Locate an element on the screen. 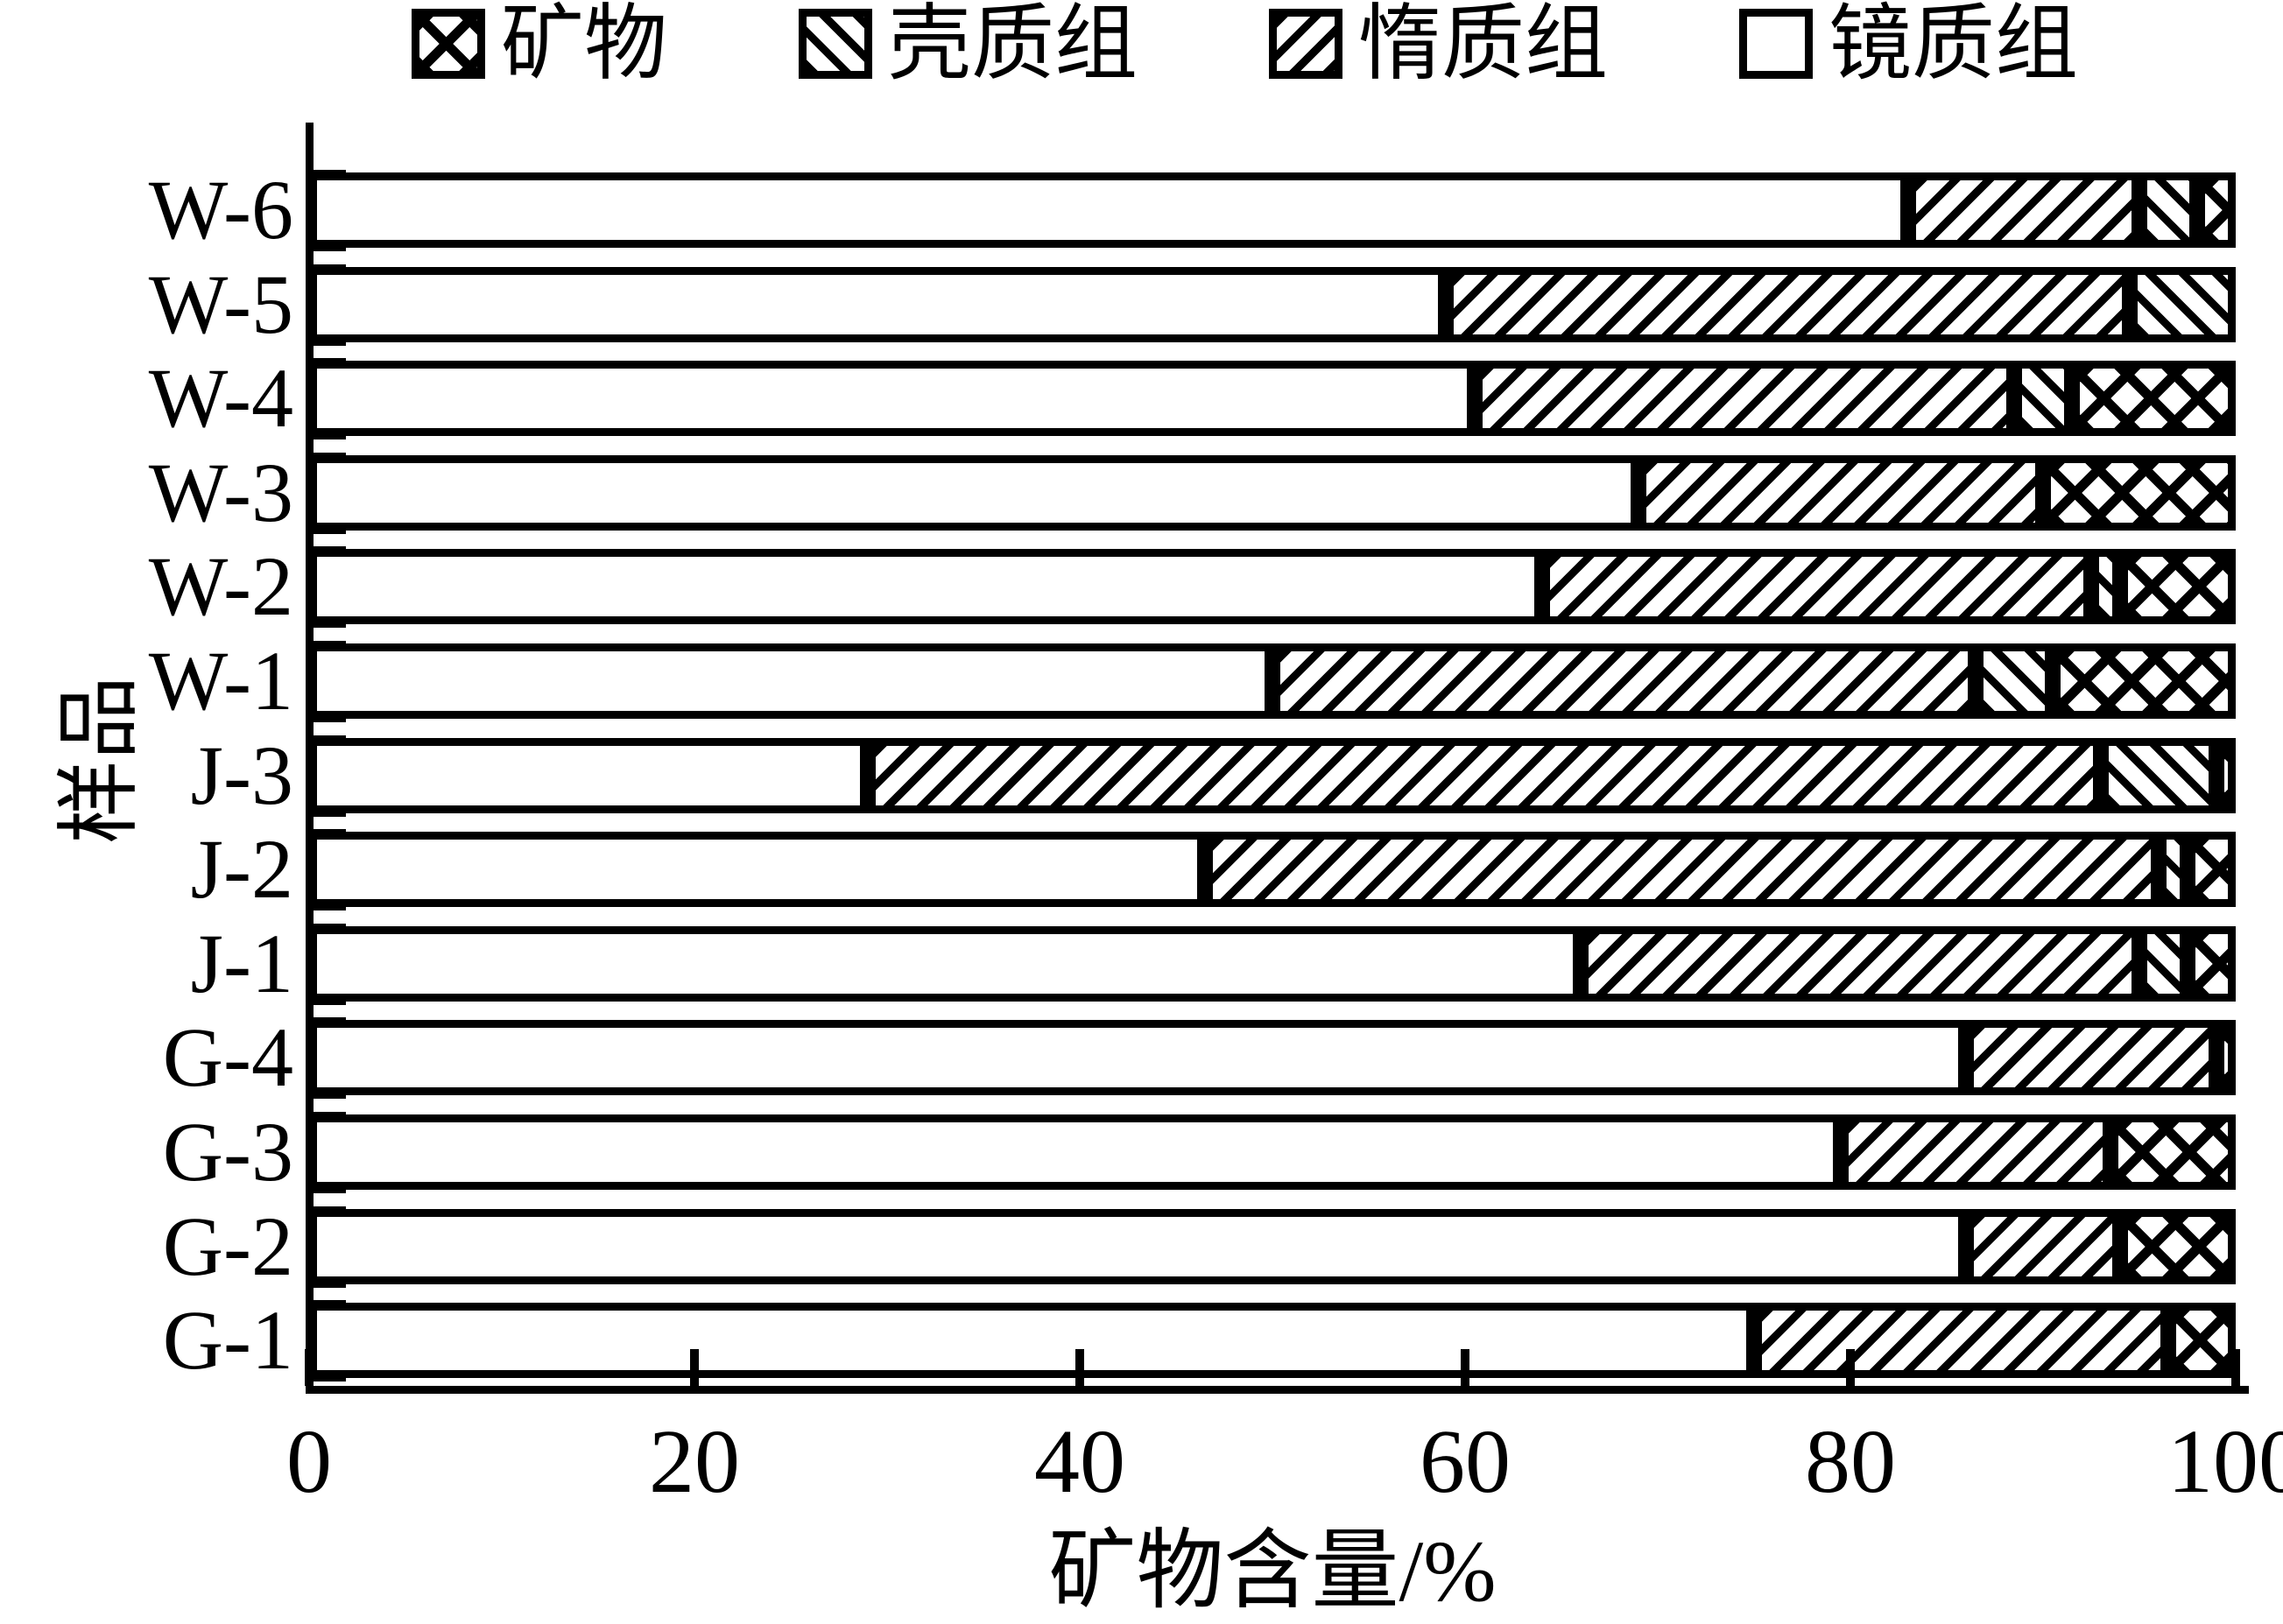 The image size is (2283, 1624). legend-item-exinite: 壳质组 is located at coordinates (968, 45).